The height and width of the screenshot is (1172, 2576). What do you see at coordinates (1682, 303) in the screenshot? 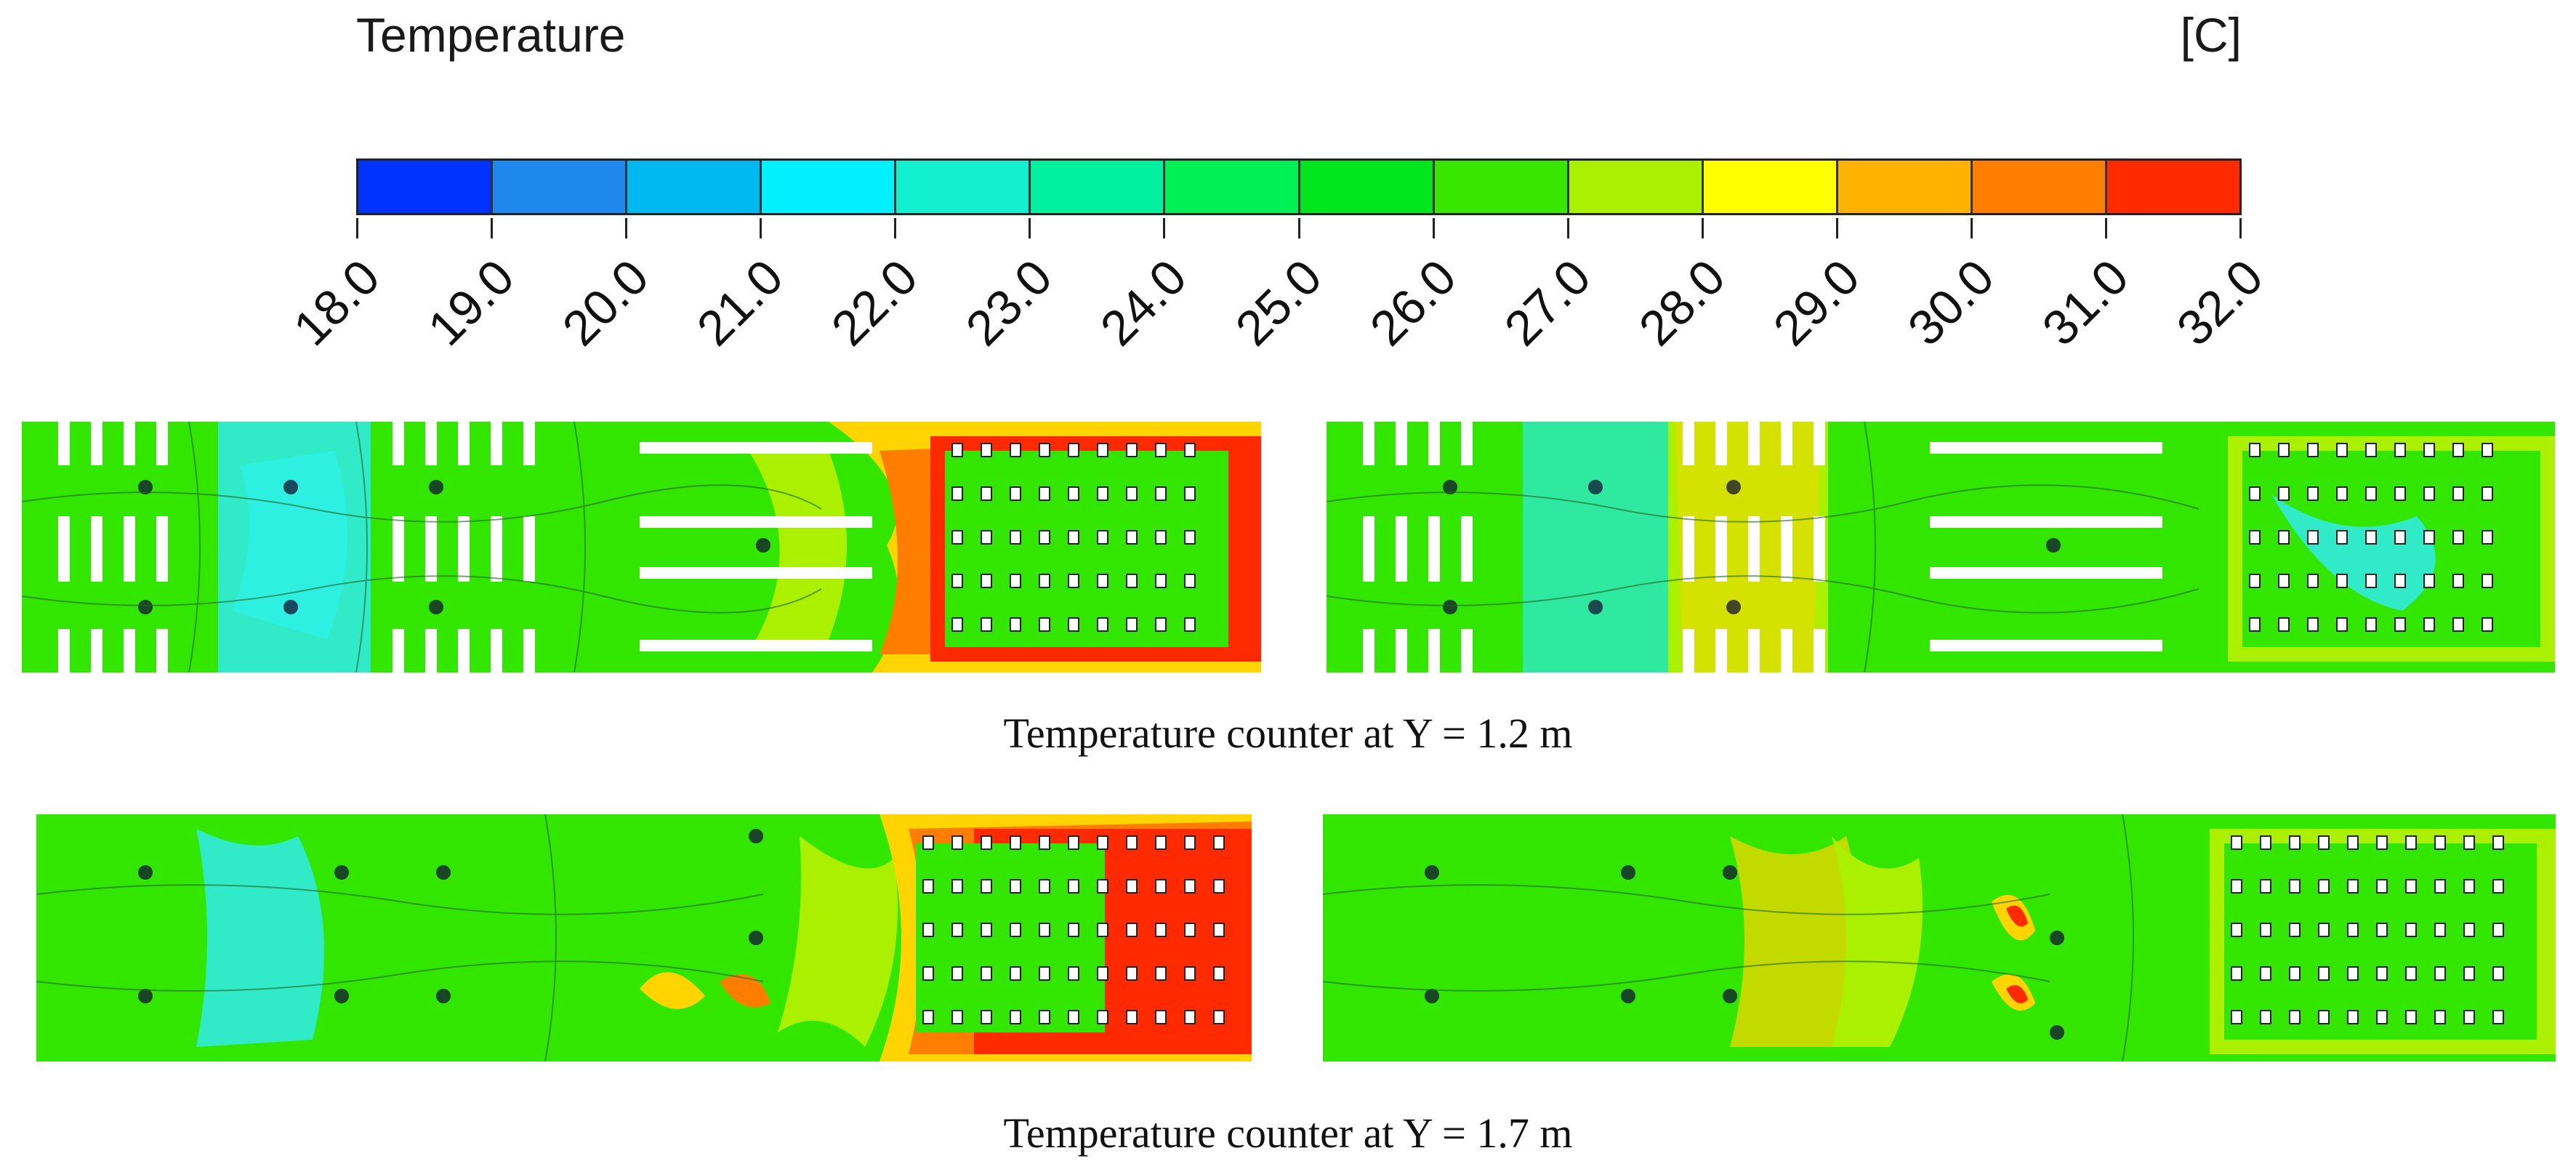
I see `colorbar-tick-label: 28.0` at bounding box center [1682, 303].